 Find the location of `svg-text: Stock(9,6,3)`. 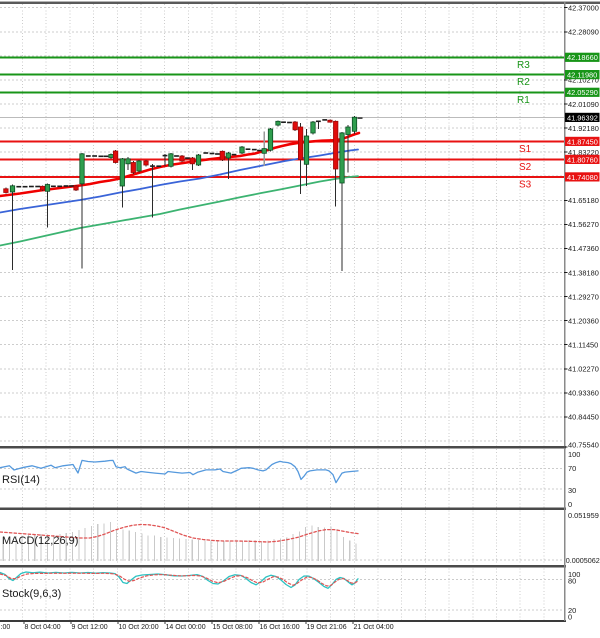

svg-text: Stock(9,6,3) is located at coordinates (31, 594).